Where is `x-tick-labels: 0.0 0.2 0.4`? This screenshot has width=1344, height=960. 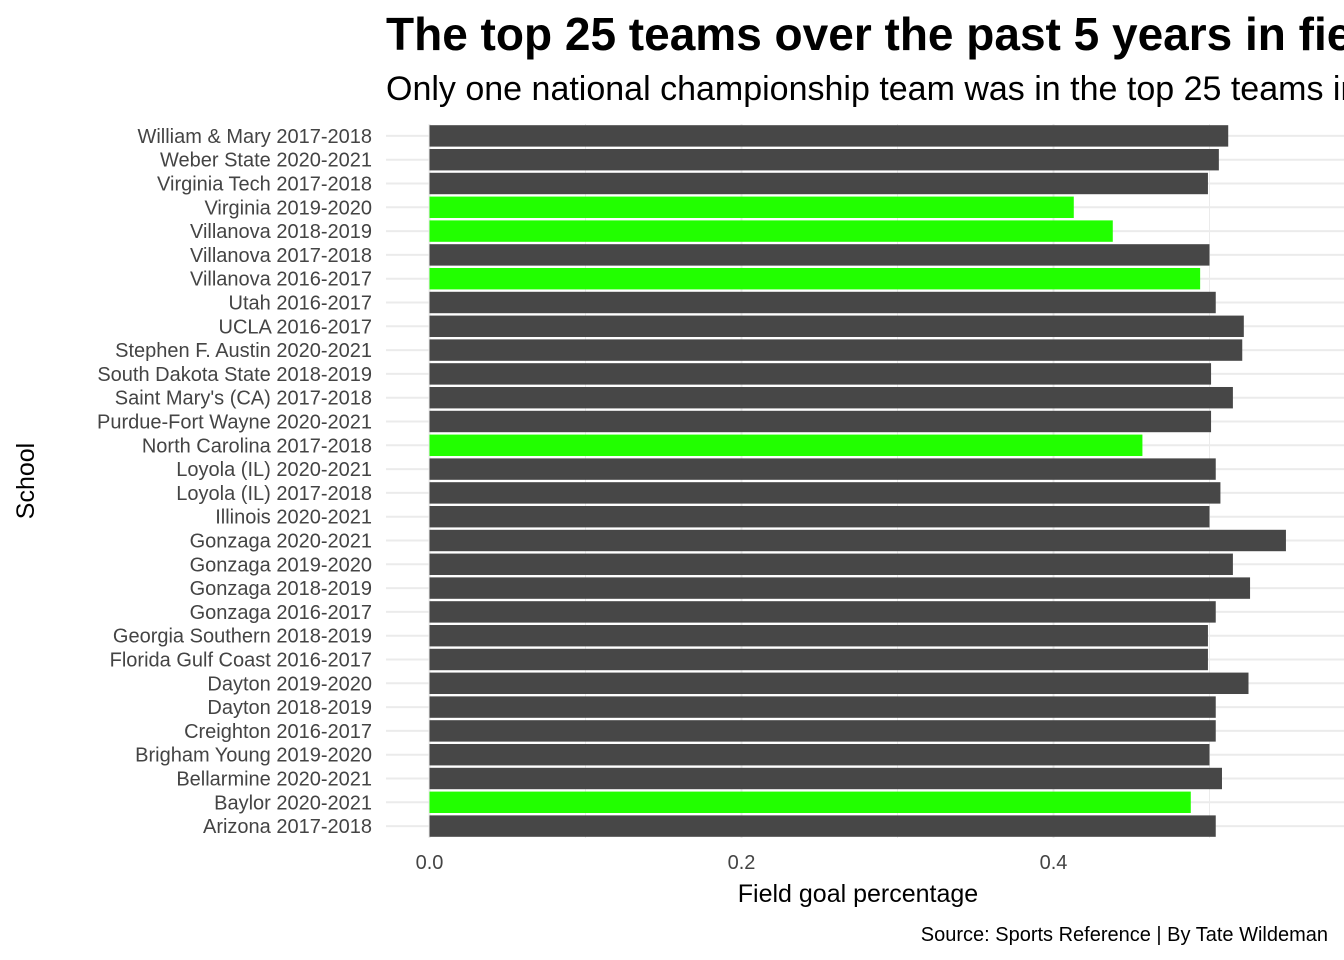
x-tick-labels: 0.0 0.2 0.4 is located at coordinates (742, 863).